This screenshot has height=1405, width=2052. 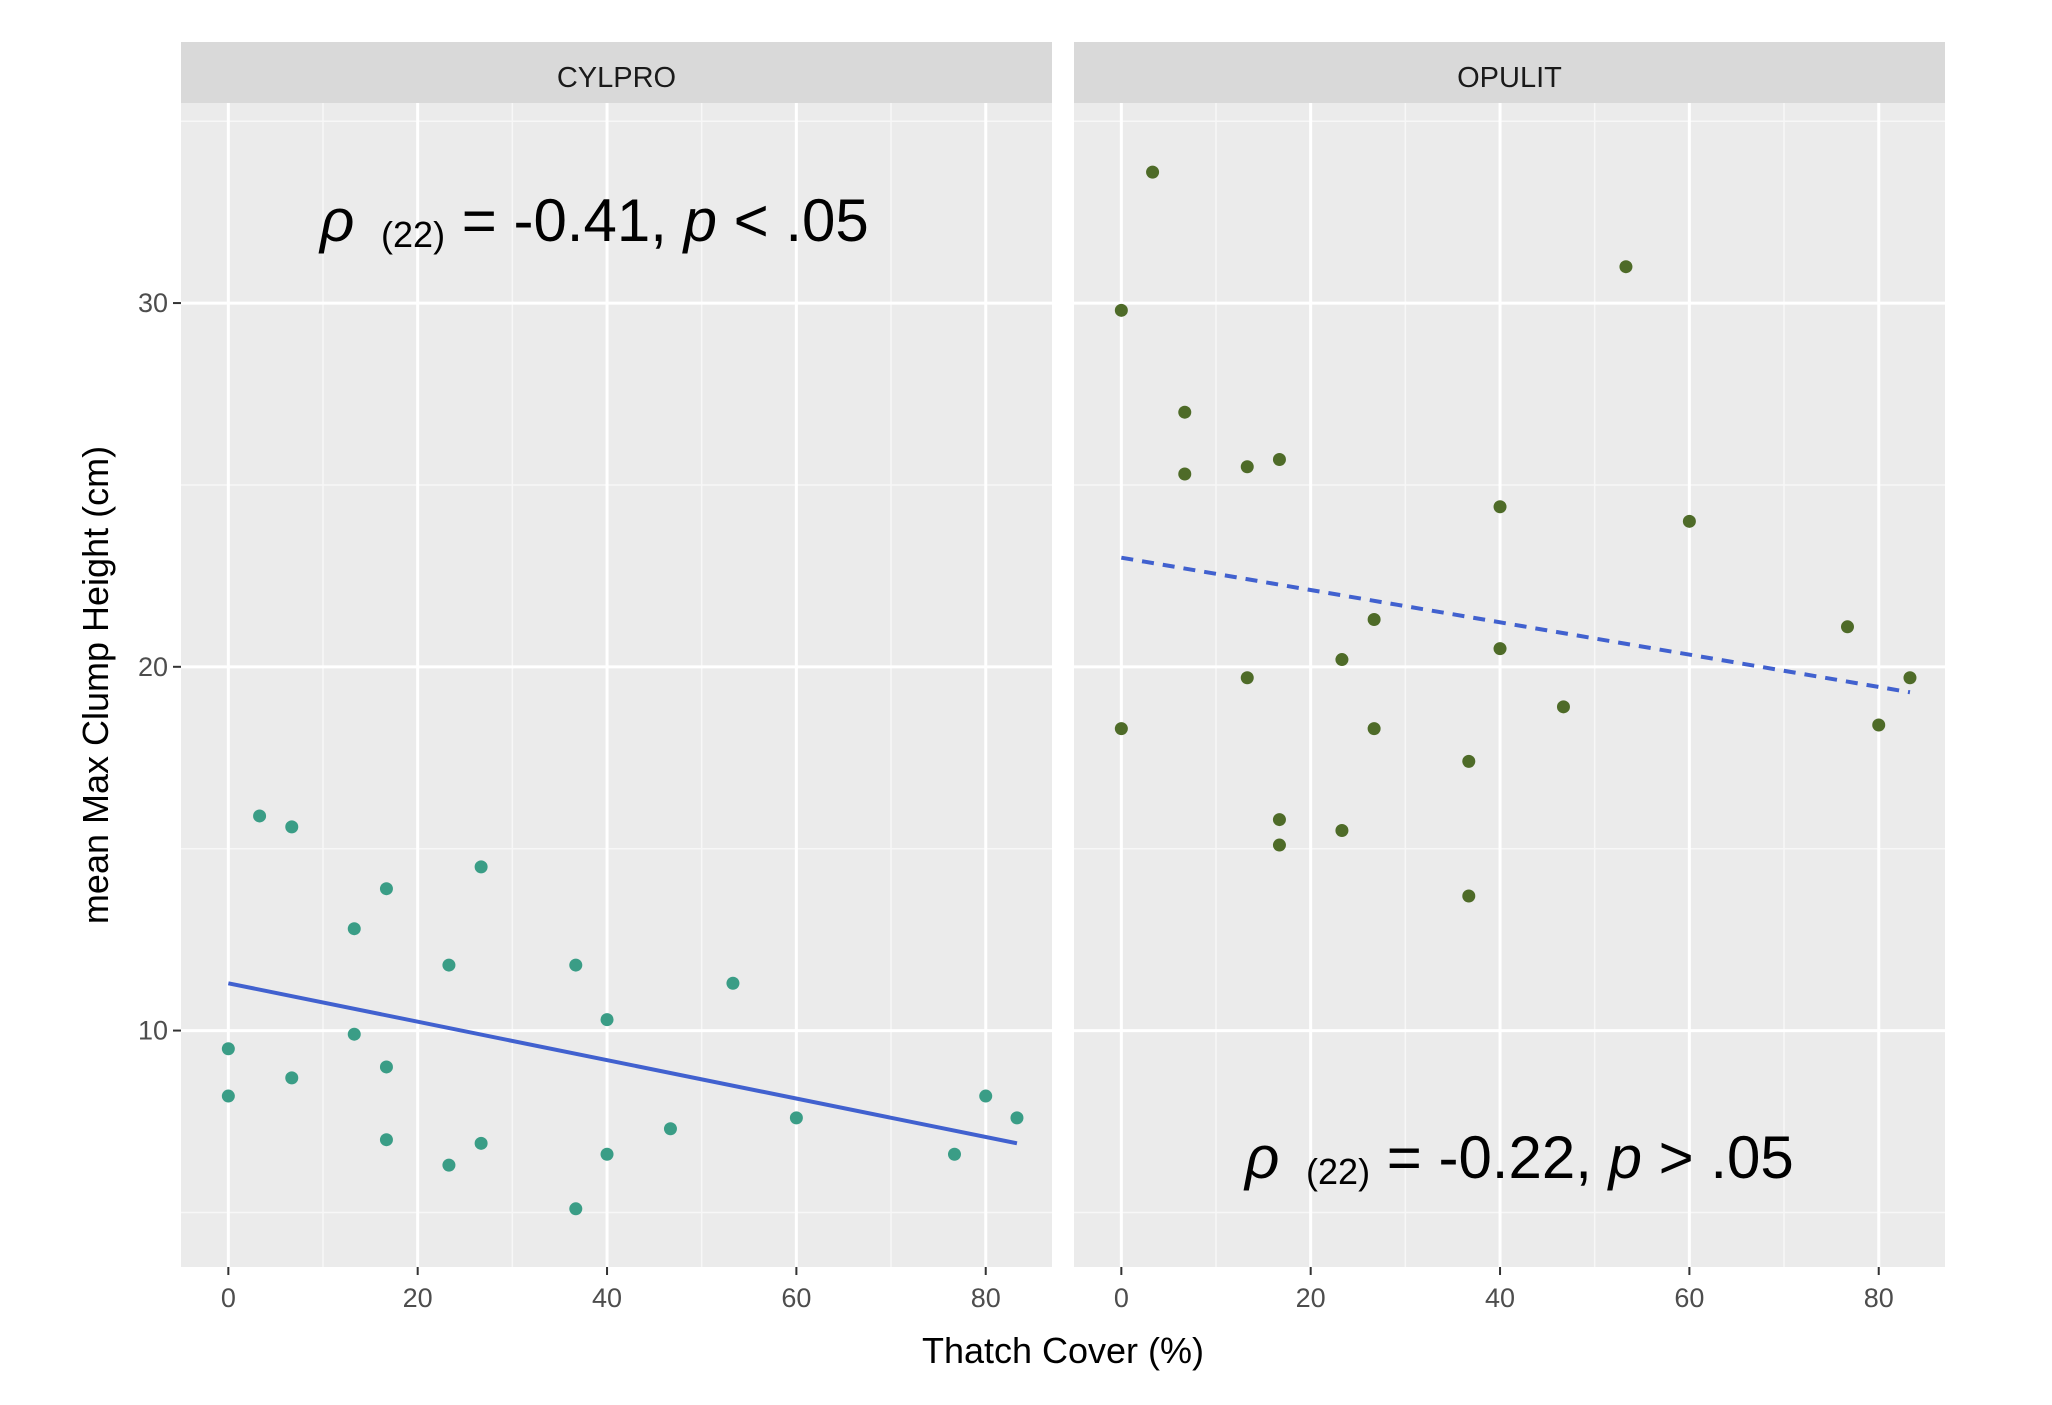 I want to click on strip-label-opulit: OPULIT, so click(x=1509, y=78).